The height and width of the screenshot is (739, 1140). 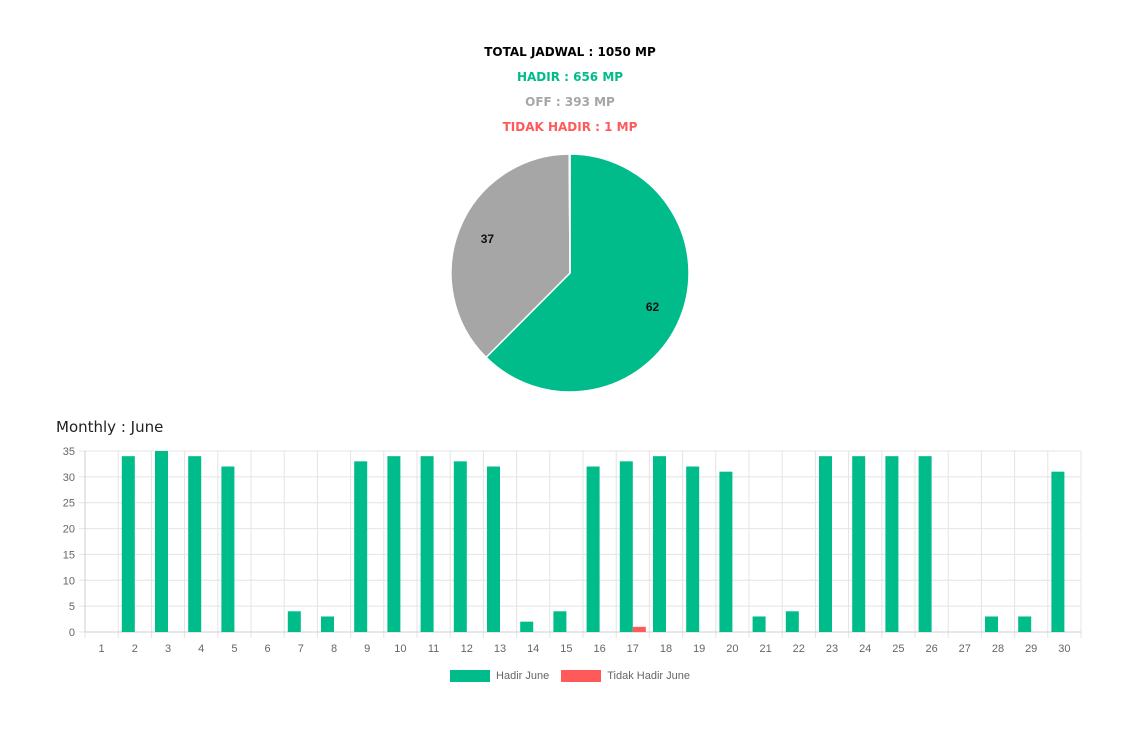 What do you see at coordinates (1064, 649) in the screenshot?
I see `x-tick-label: 30` at bounding box center [1064, 649].